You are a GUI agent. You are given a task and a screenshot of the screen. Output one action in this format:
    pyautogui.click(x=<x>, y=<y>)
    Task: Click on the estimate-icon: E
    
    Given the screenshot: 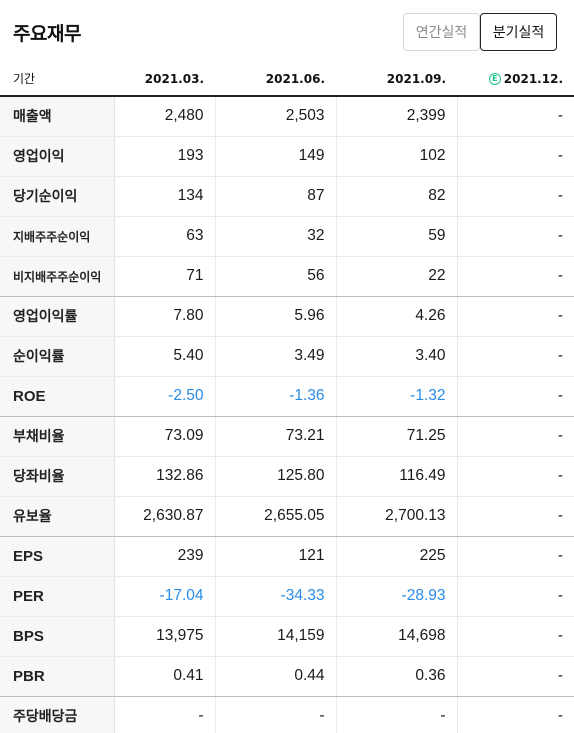 What is the action you would take?
    pyautogui.click(x=494, y=79)
    